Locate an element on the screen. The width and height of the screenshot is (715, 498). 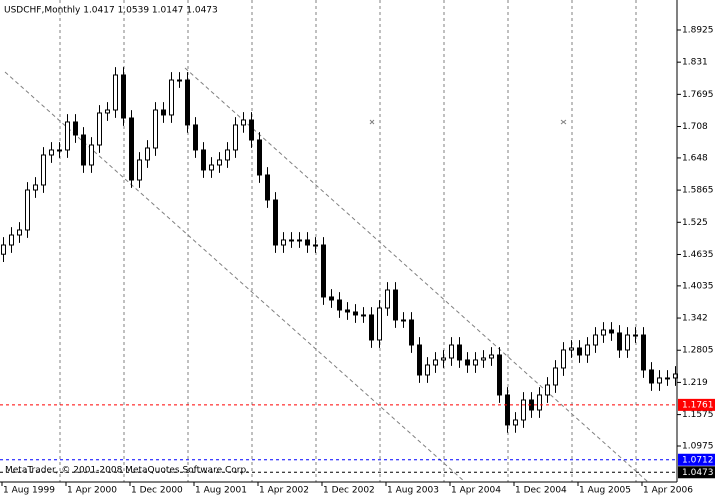
price-label: 1.0712 is located at coordinates (698, 460).